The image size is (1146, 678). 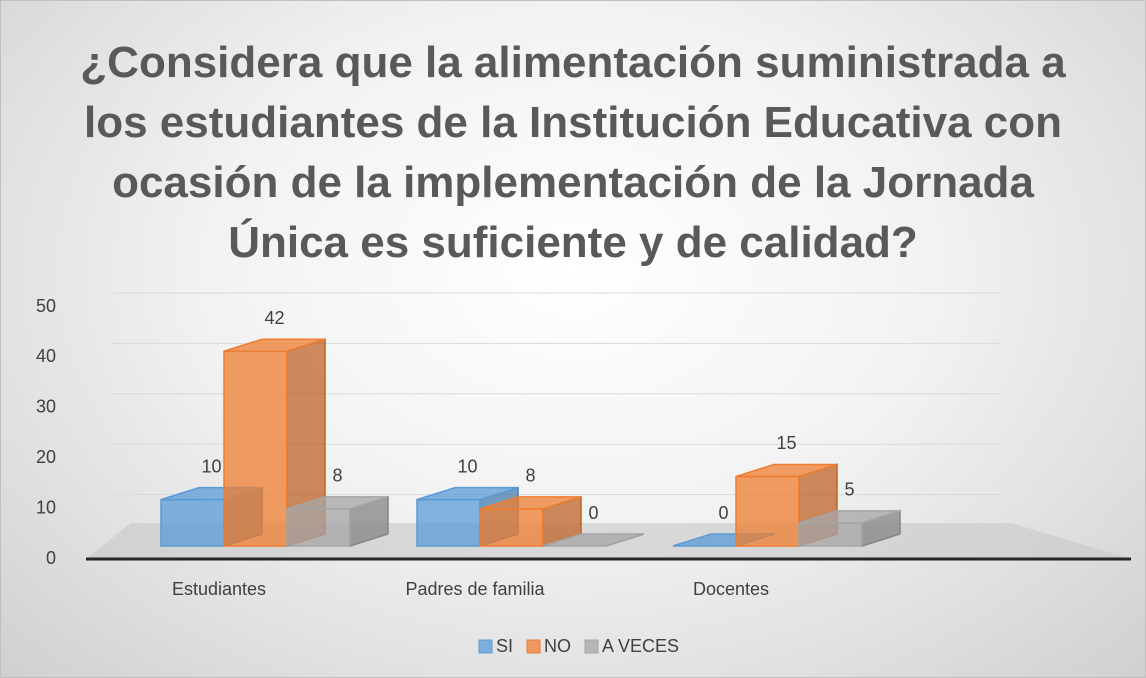 What do you see at coordinates (46, 306) in the screenshot?
I see `y-tick-label: 50` at bounding box center [46, 306].